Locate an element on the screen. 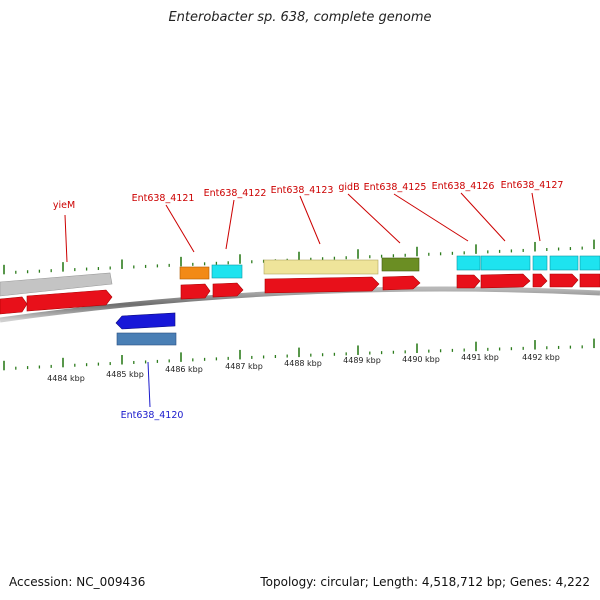 The image size is (600, 600). lower-tick-row is located at coordinates (299, 354).